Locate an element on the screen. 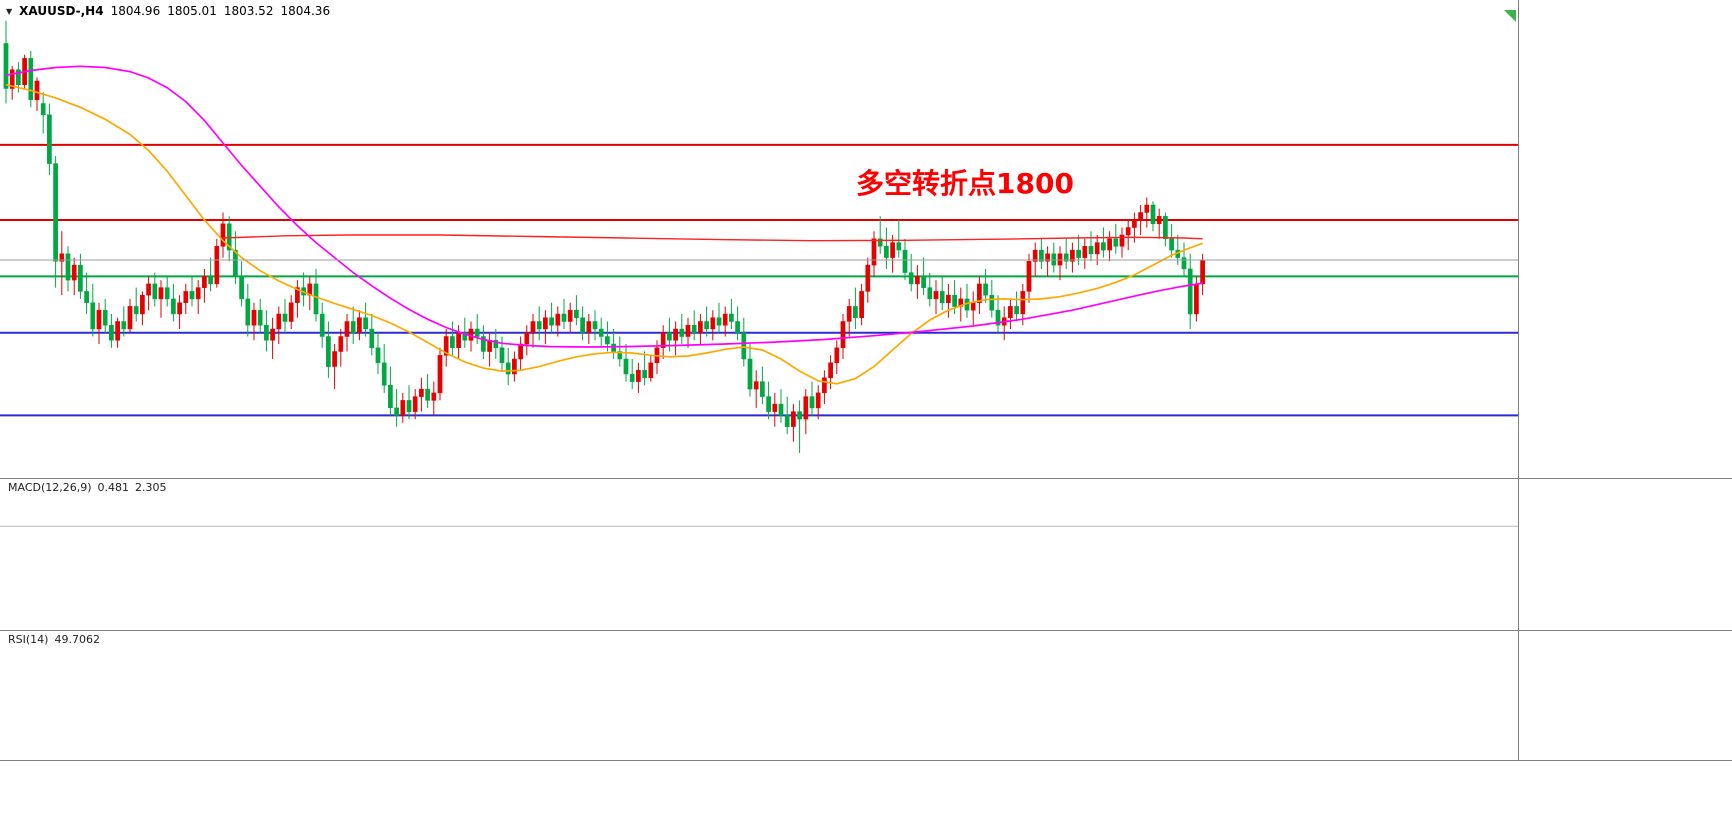  autoscroll-marker-icon is located at coordinates (1510, 16).